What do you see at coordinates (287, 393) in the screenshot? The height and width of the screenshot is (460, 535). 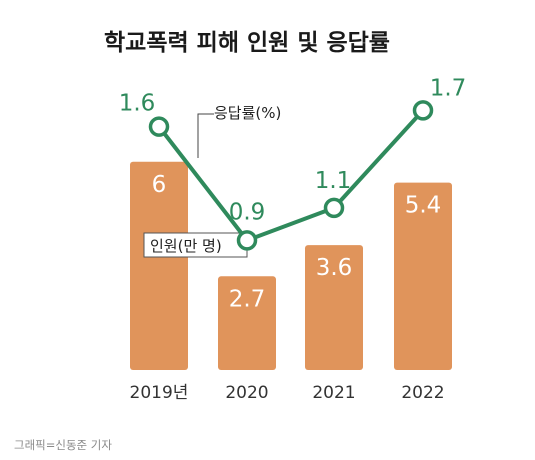 I see `x-axis-ticks: 2019년 2020 2021 2022` at bounding box center [287, 393].